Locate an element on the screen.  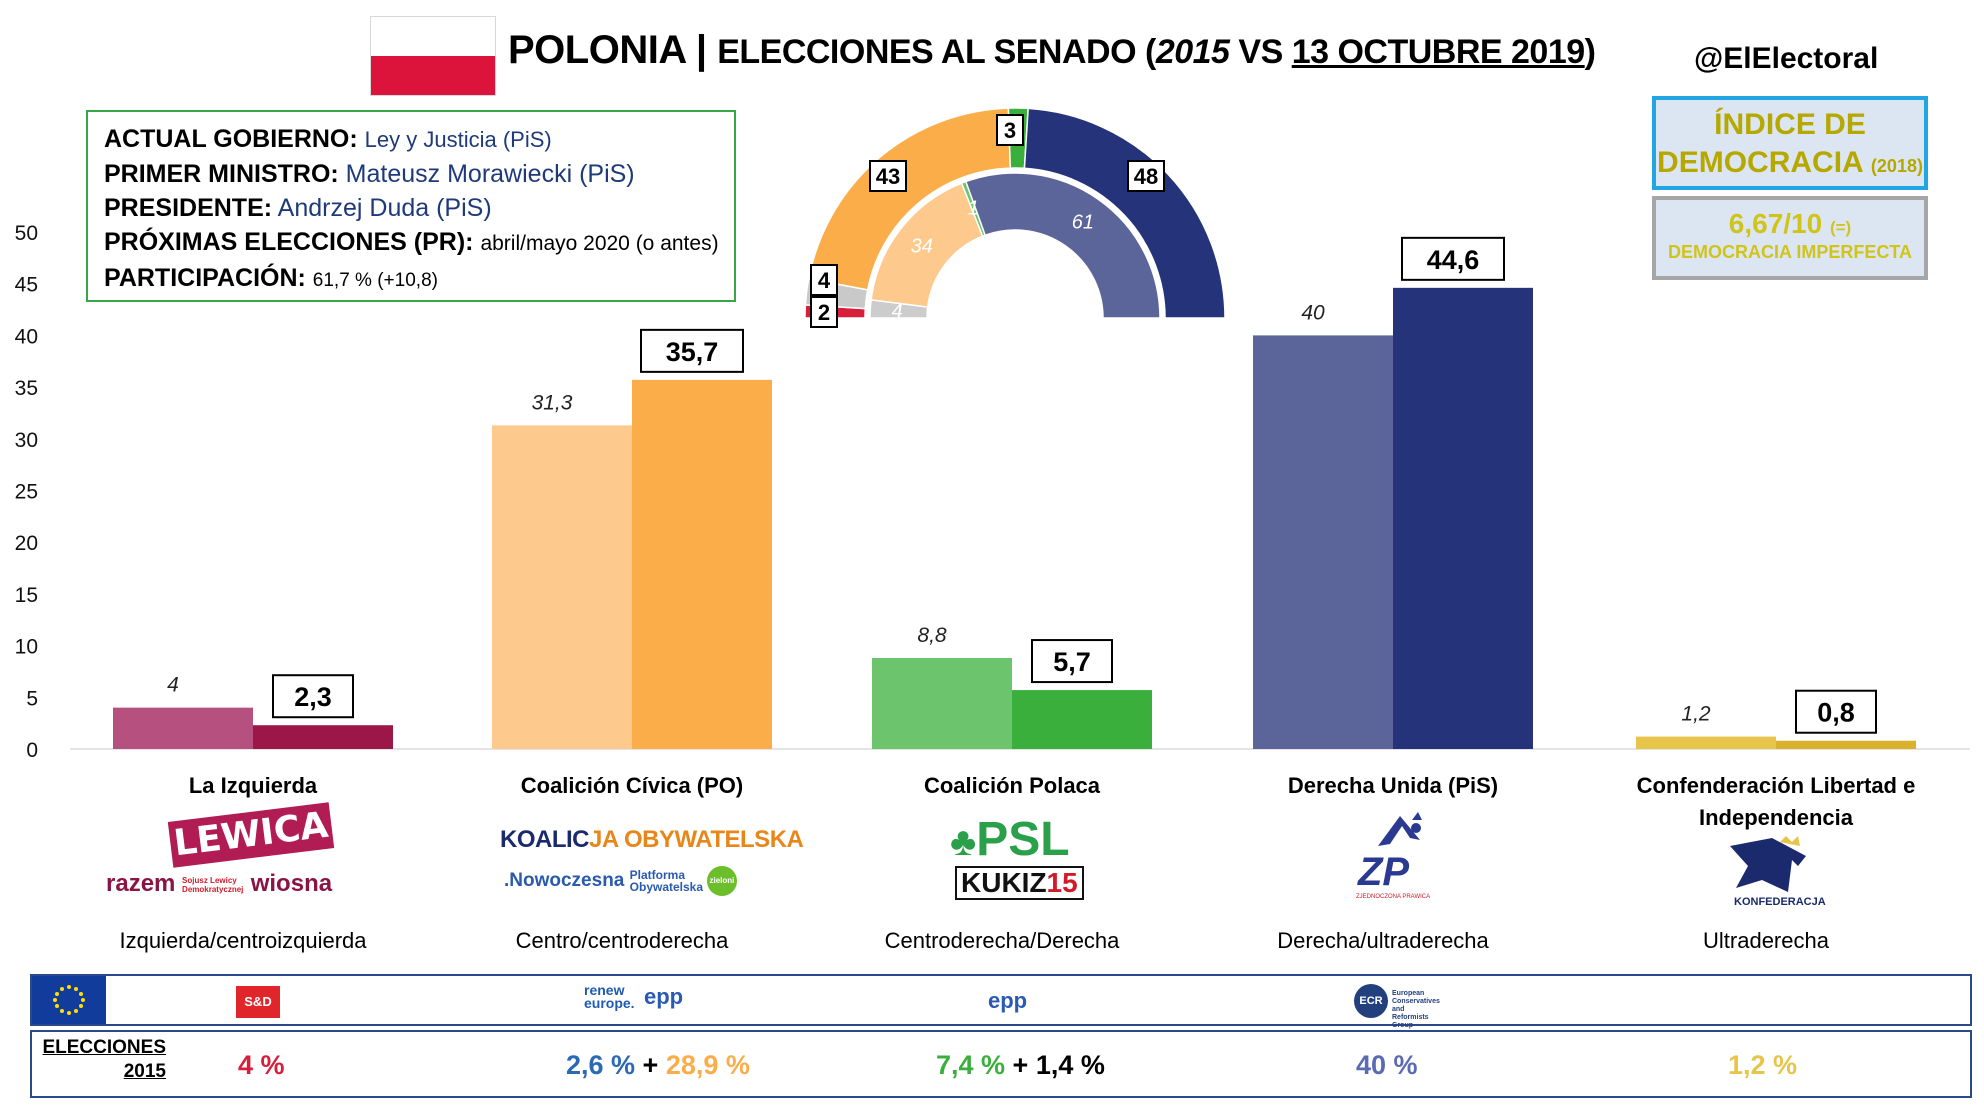
bar-value-label: 5,7 is located at coordinates (1072, 662).